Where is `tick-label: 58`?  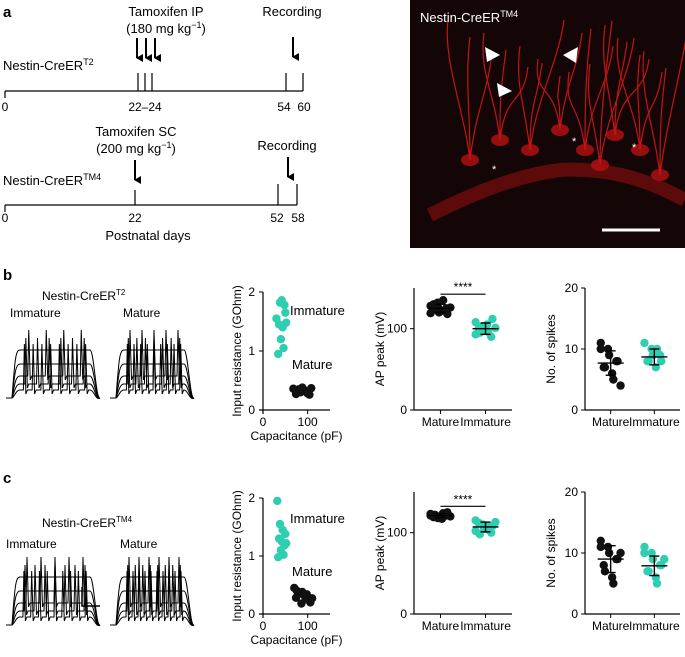
tick-label: 58 is located at coordinates (298, 218).